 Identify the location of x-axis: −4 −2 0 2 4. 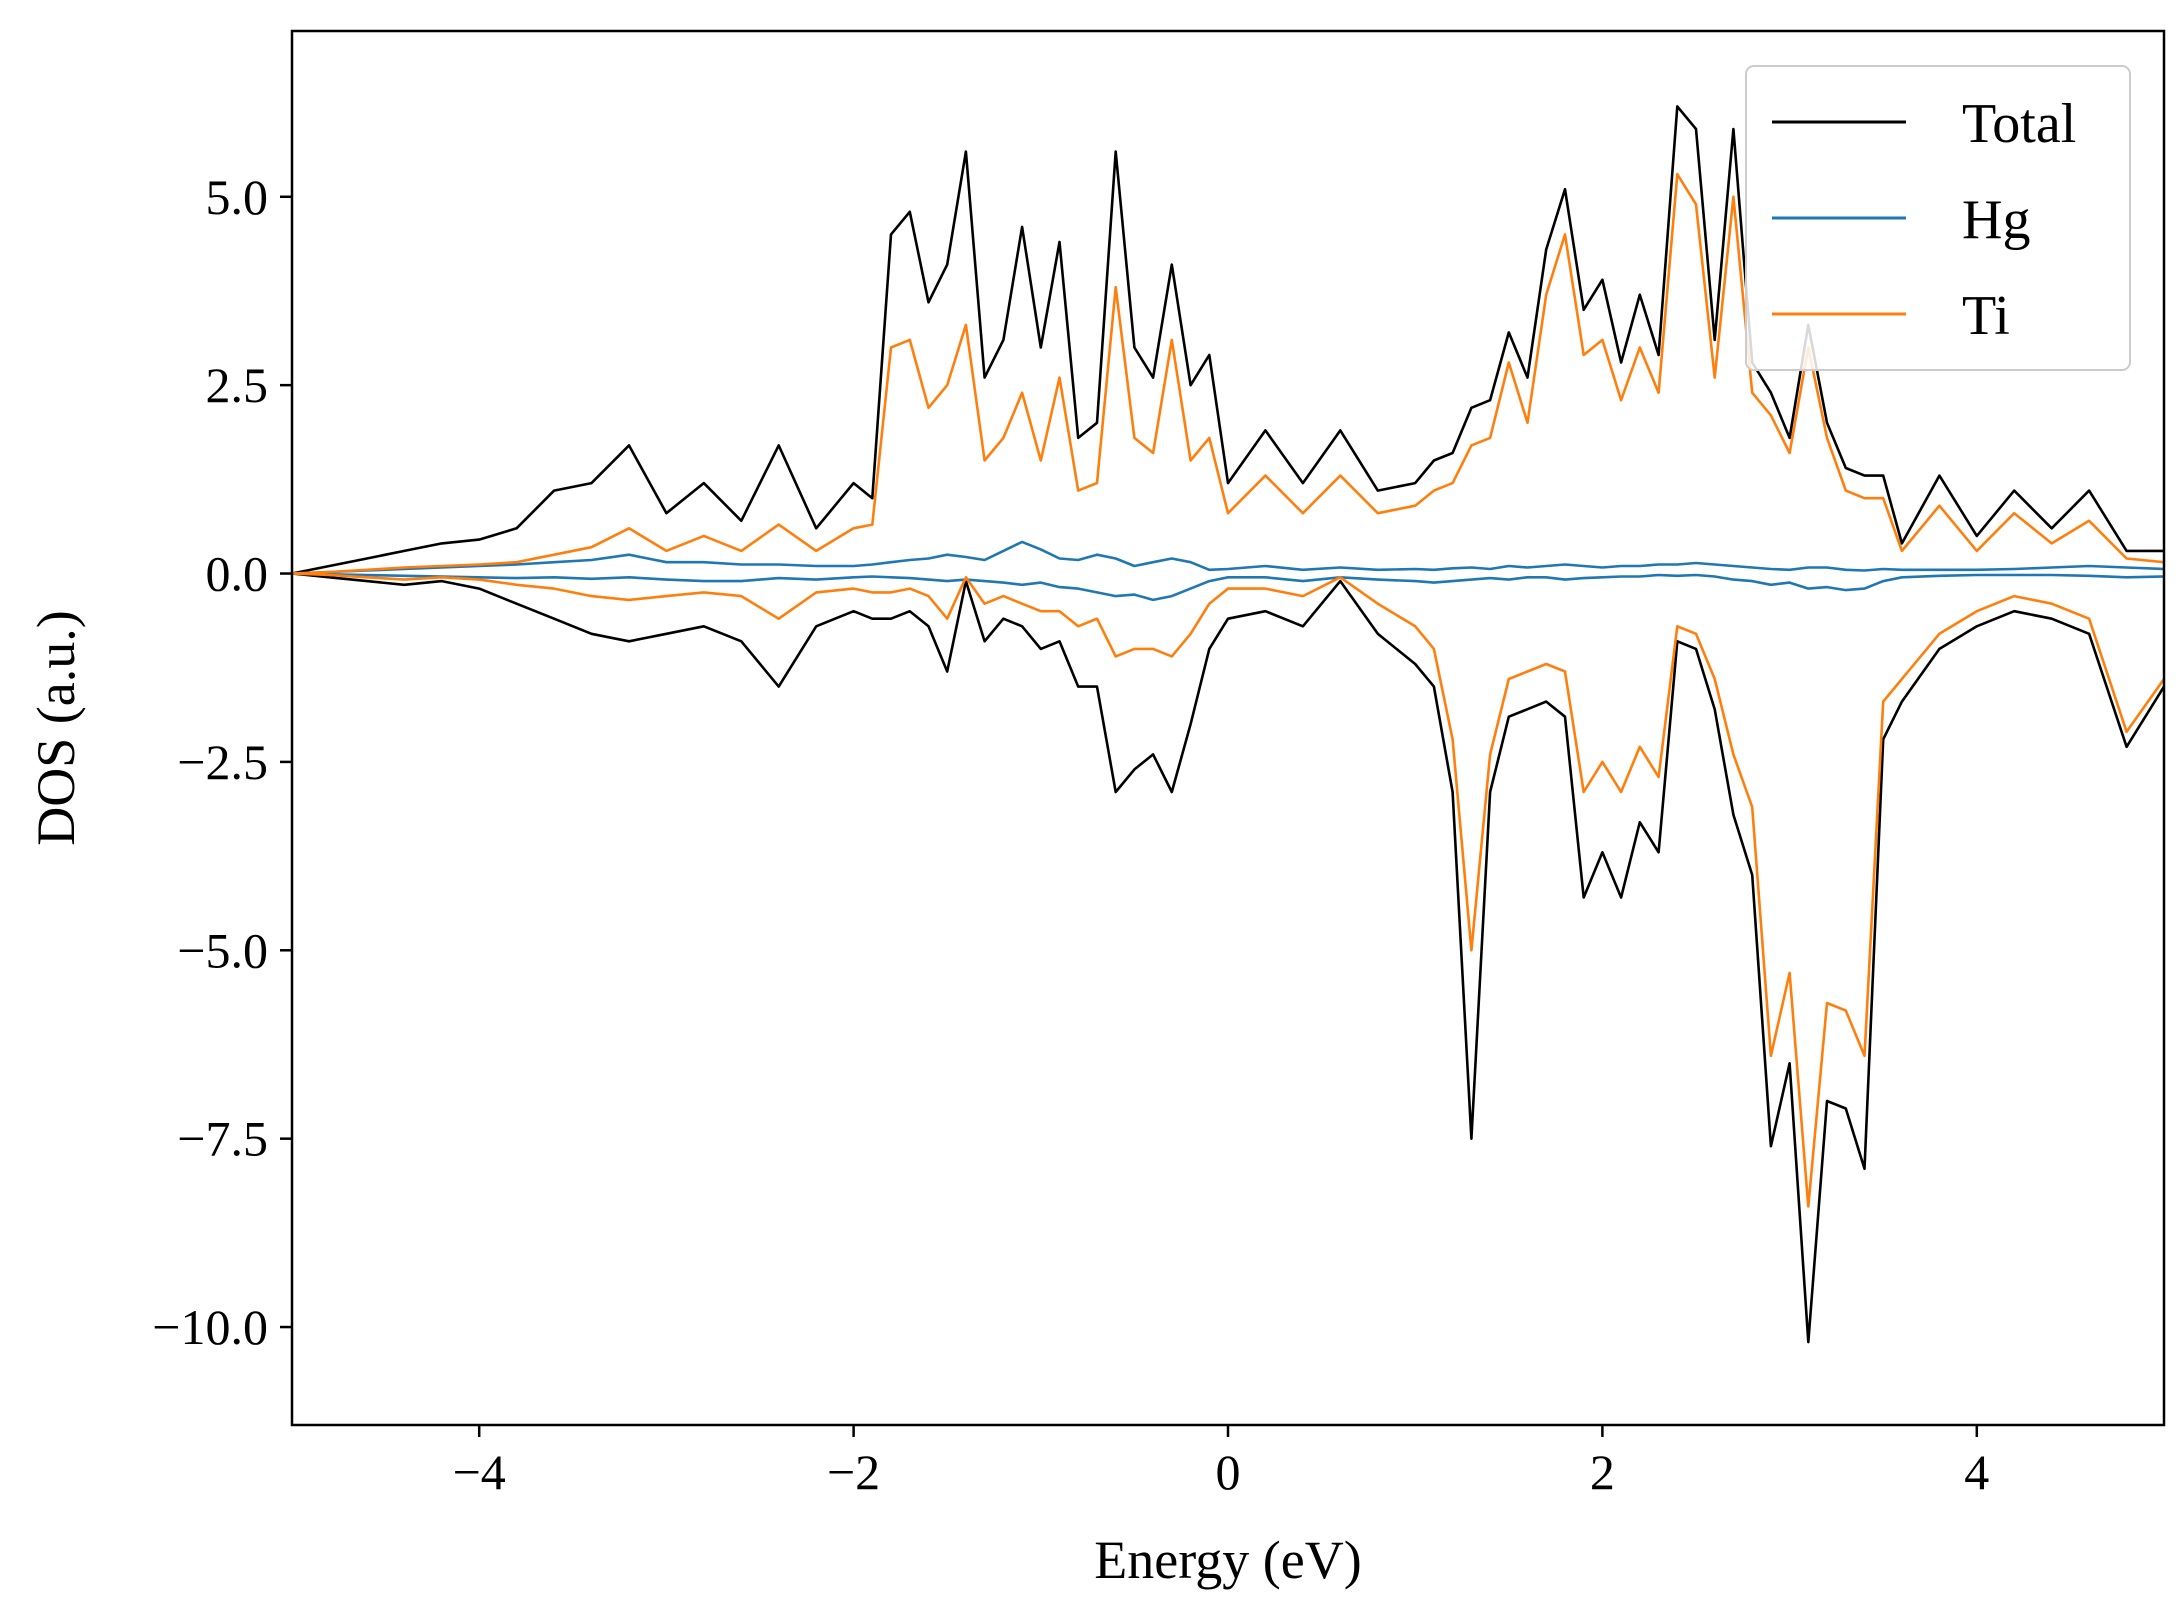
(1221, 1462).